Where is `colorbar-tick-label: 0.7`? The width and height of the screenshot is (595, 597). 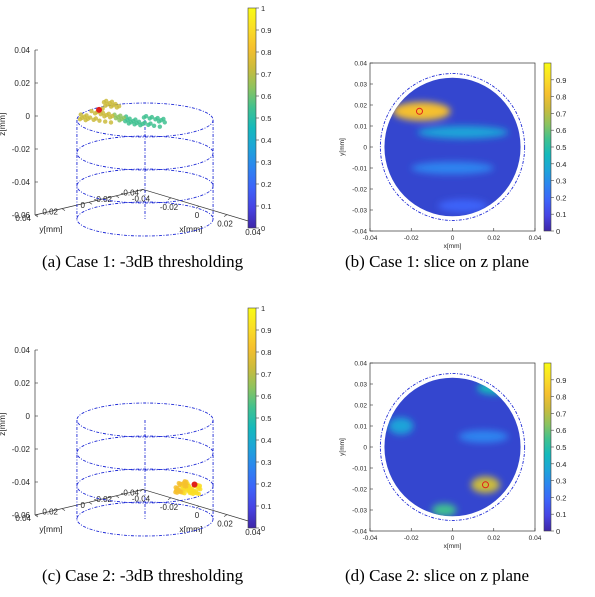
colorbar-tick-label: 0.7 is located at coordinates (561, 113).